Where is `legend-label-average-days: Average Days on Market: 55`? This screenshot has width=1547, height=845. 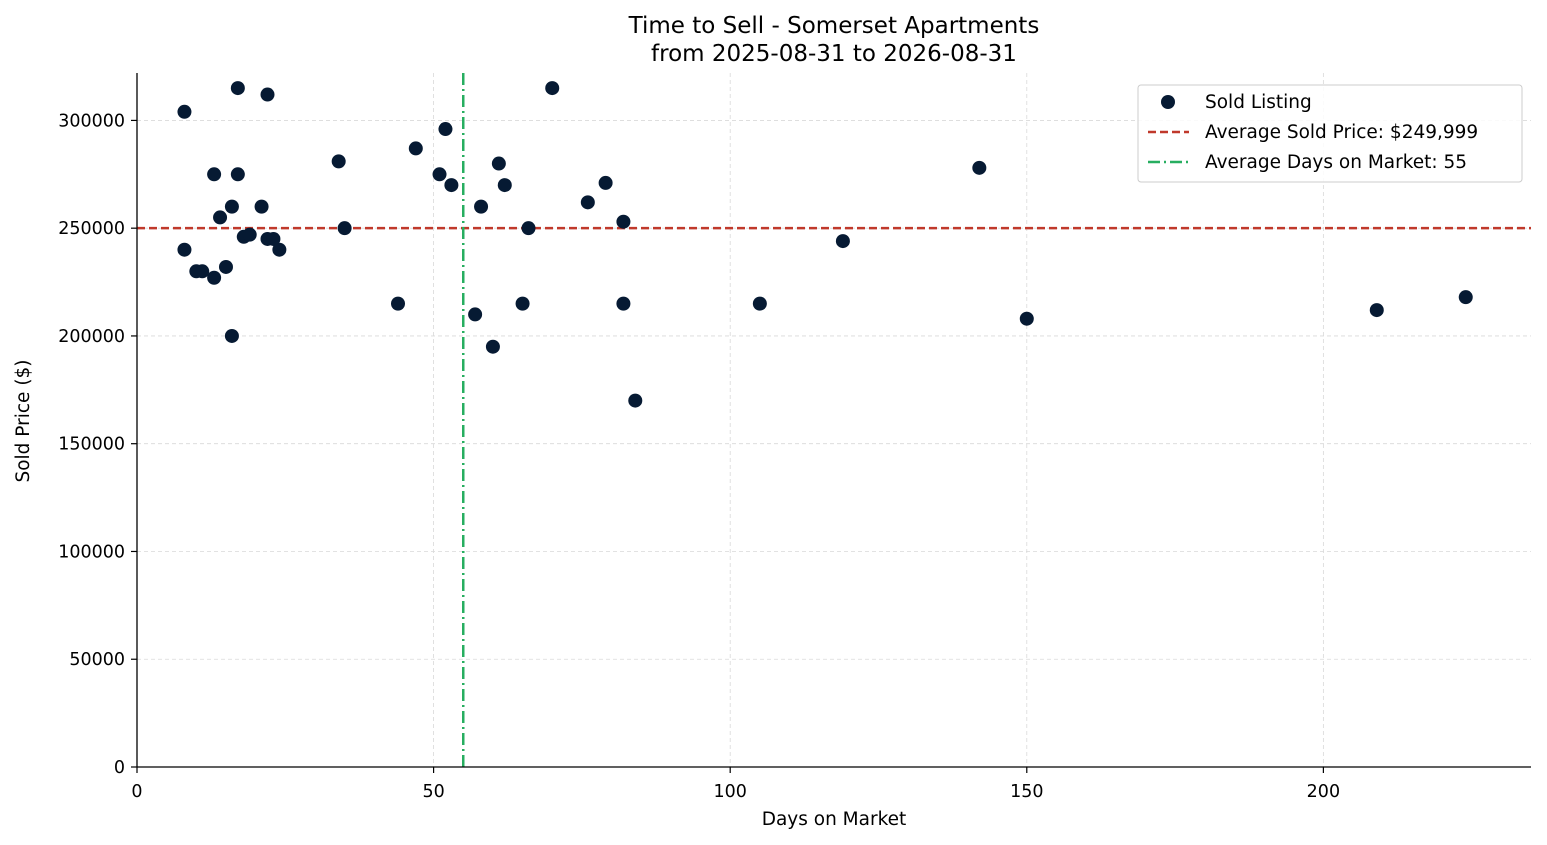
legend-label-average-days: Average Days on Market: 55 is located at coordinates (1336, 162).